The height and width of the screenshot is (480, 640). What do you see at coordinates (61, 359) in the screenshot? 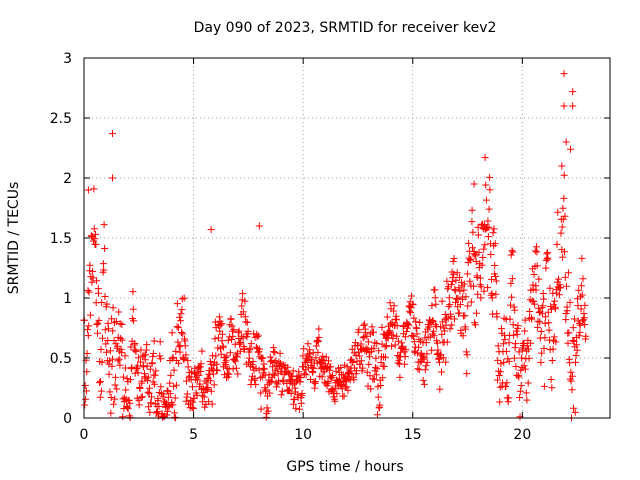
I see `y-tick-label: 0.5` at bounding box center [61, 359].